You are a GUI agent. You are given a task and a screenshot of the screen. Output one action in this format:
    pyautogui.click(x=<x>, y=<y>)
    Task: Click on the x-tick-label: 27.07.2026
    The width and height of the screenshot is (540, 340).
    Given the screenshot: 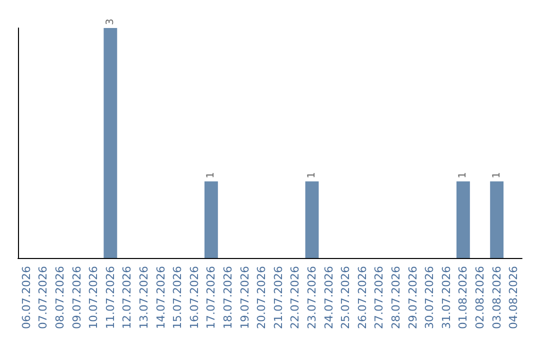 What is the action you would take?
    pyautogui.click(x=379, y=298)
    